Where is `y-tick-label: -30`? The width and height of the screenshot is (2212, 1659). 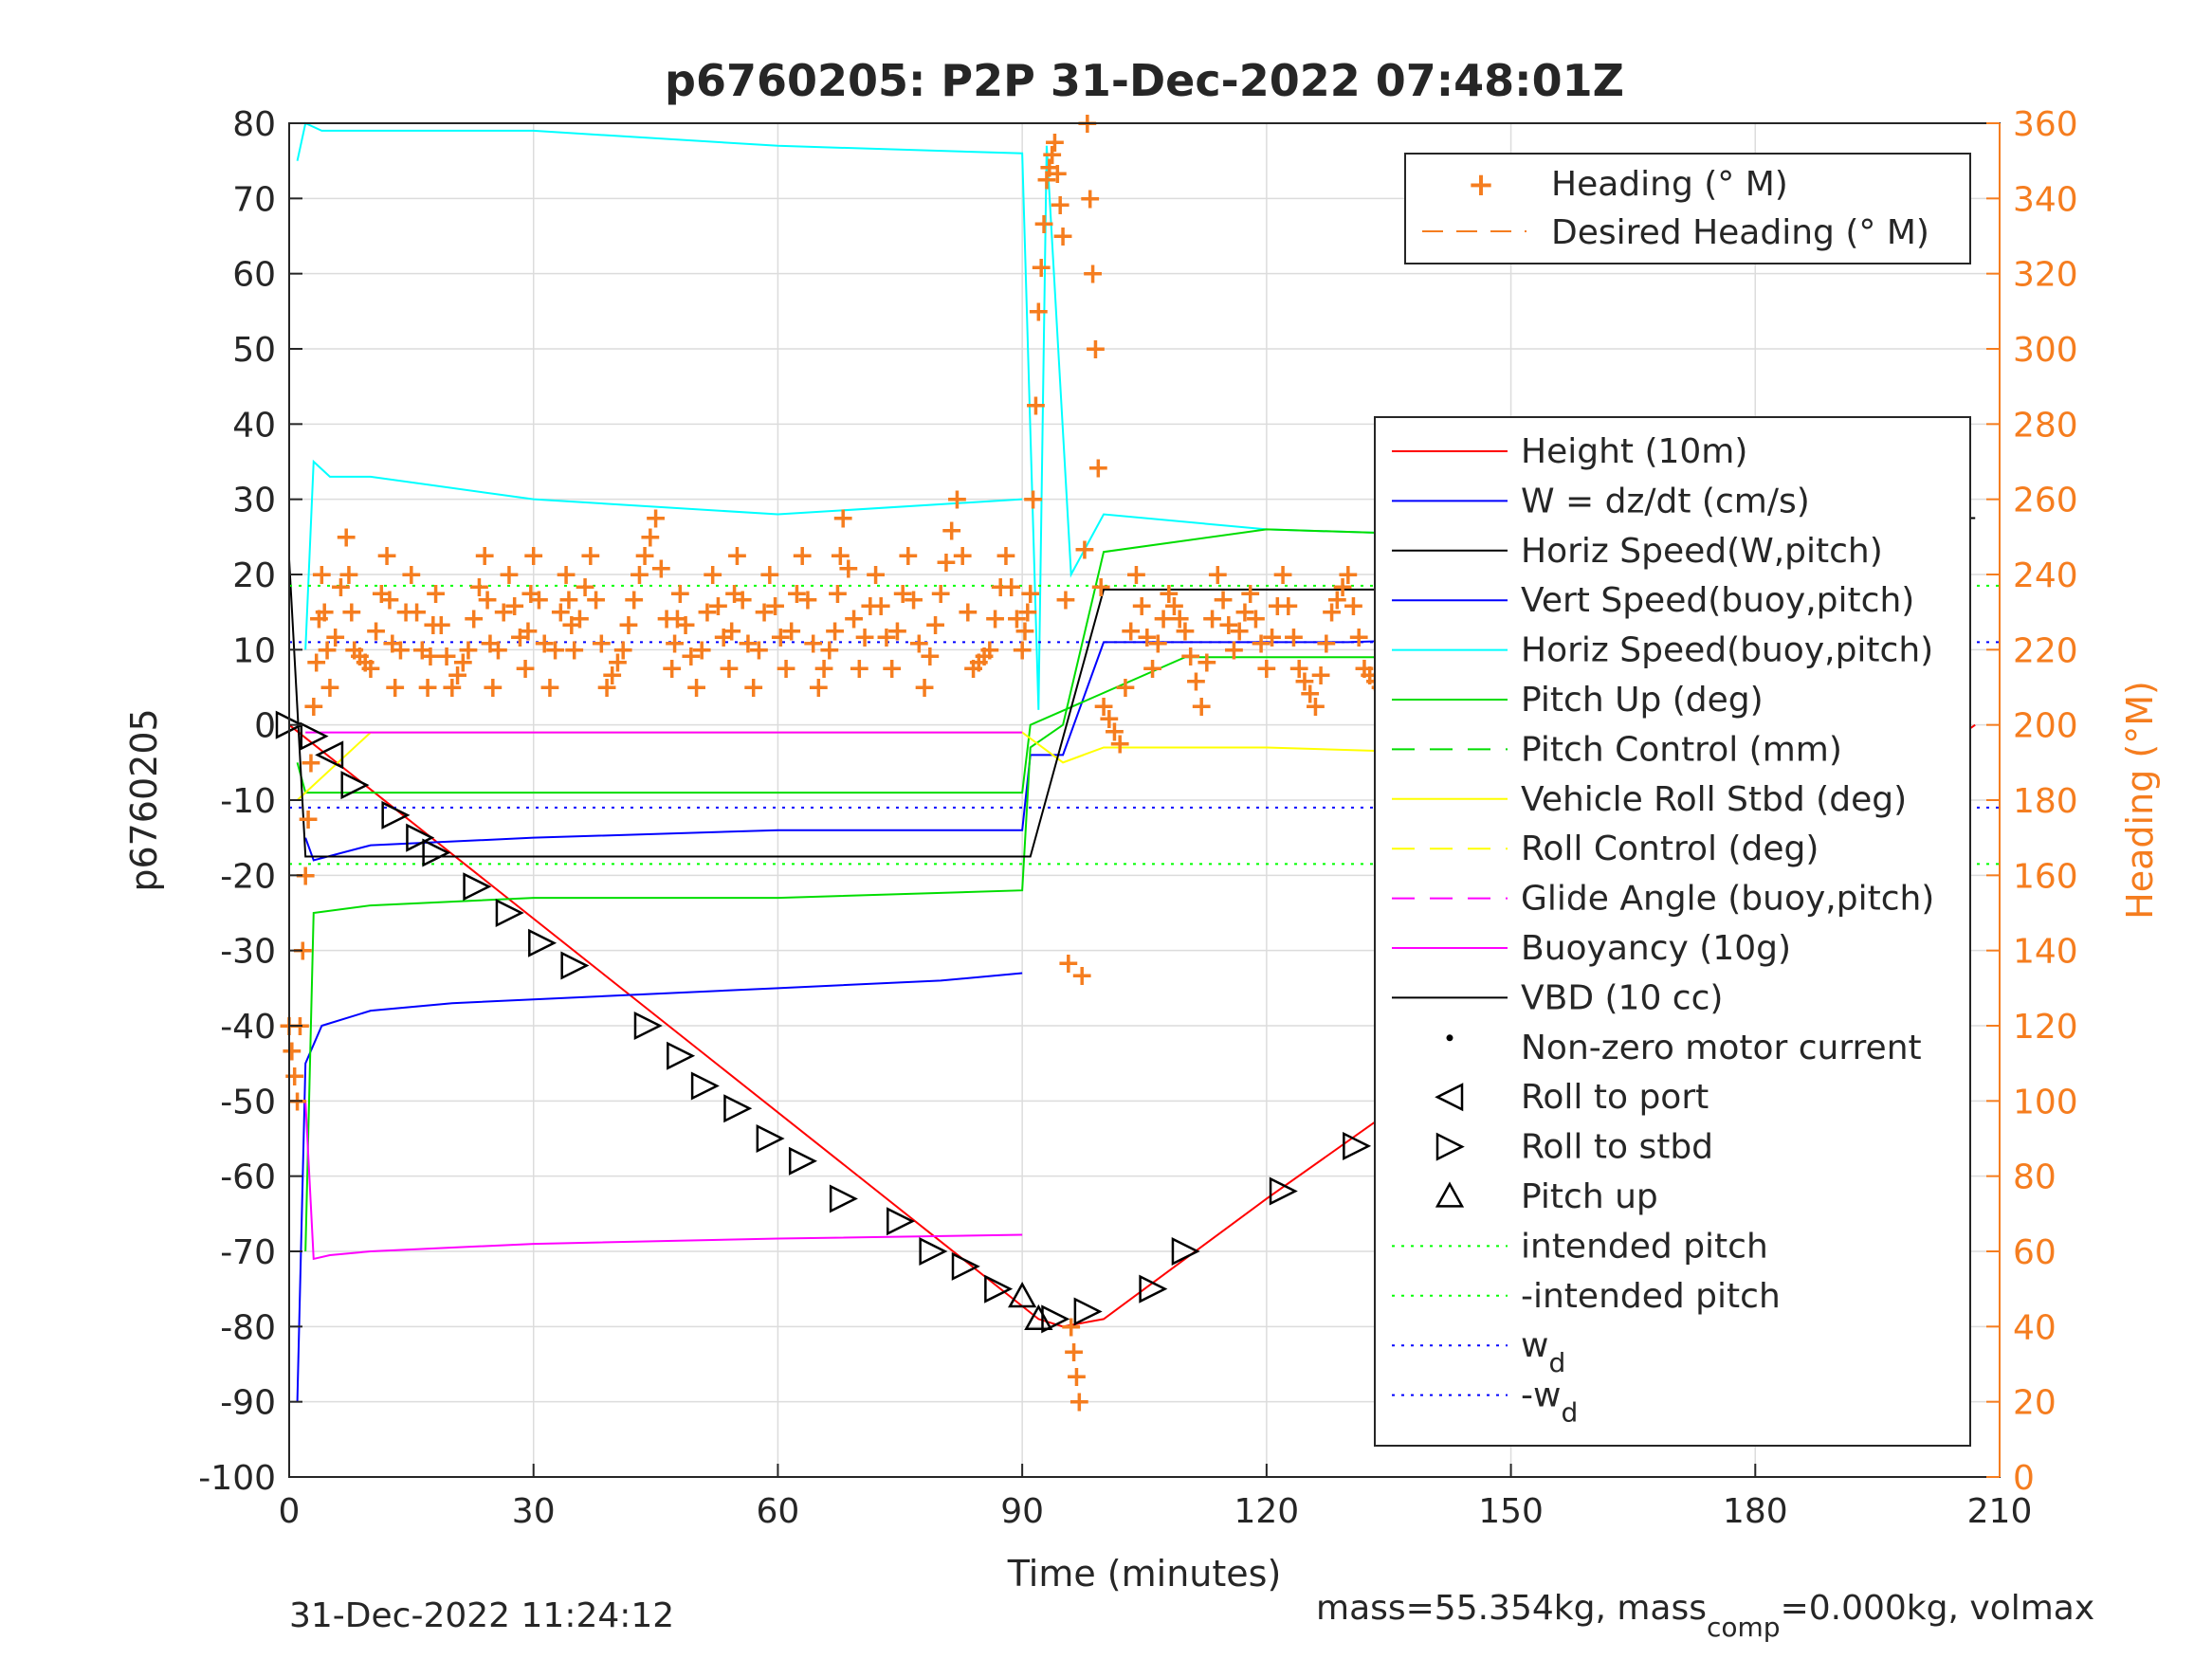 y-tick-label: -30 is located at coordinates (248, 952).